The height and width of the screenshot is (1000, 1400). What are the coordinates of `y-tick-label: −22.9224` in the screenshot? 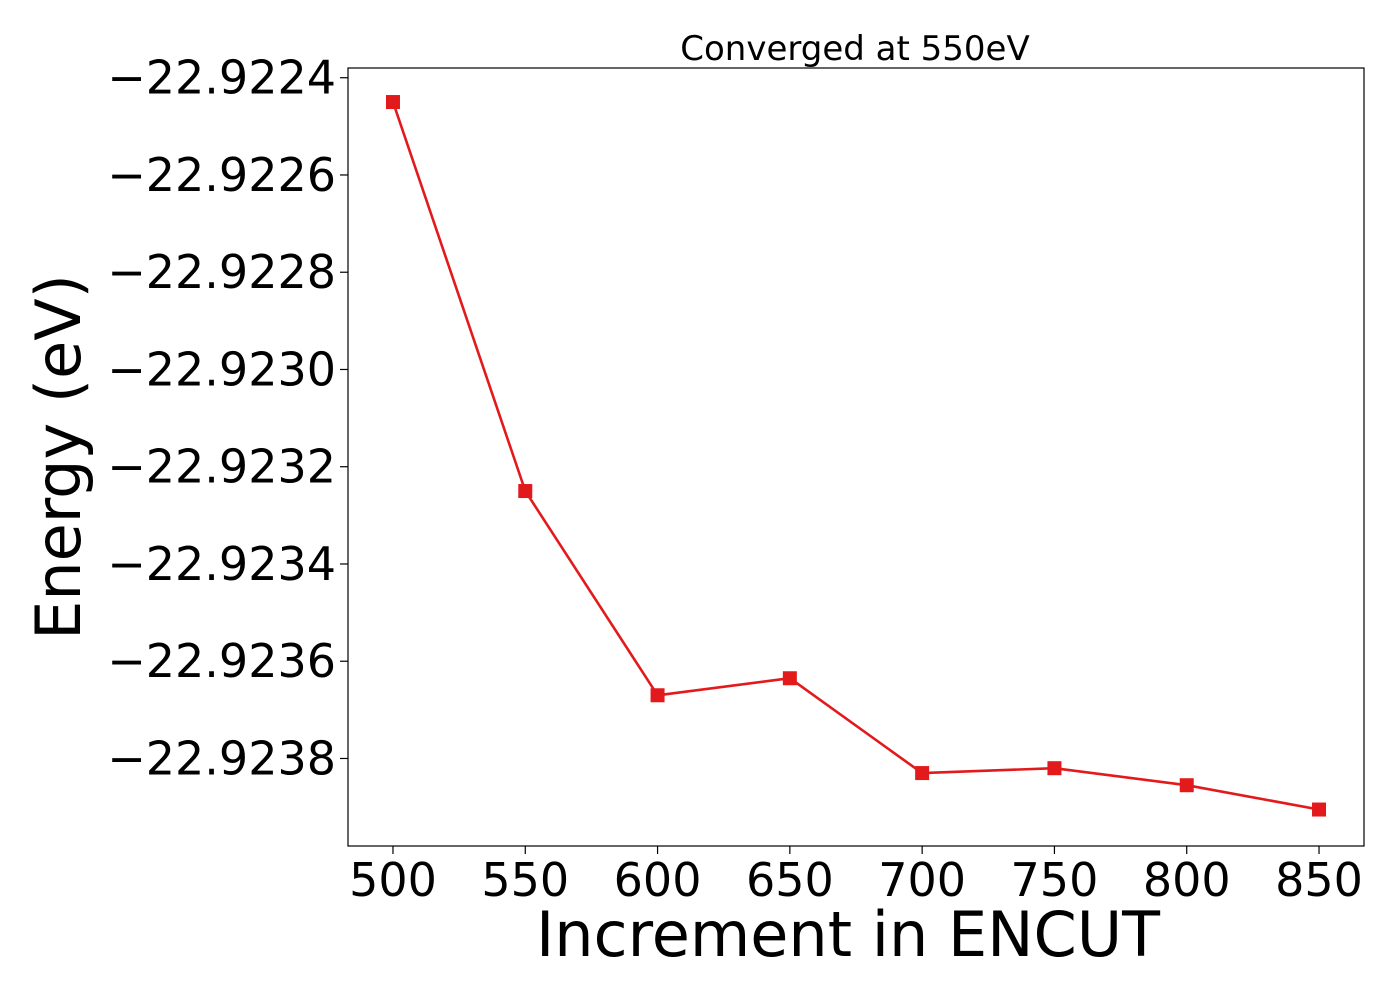 It's located at (221, 78).